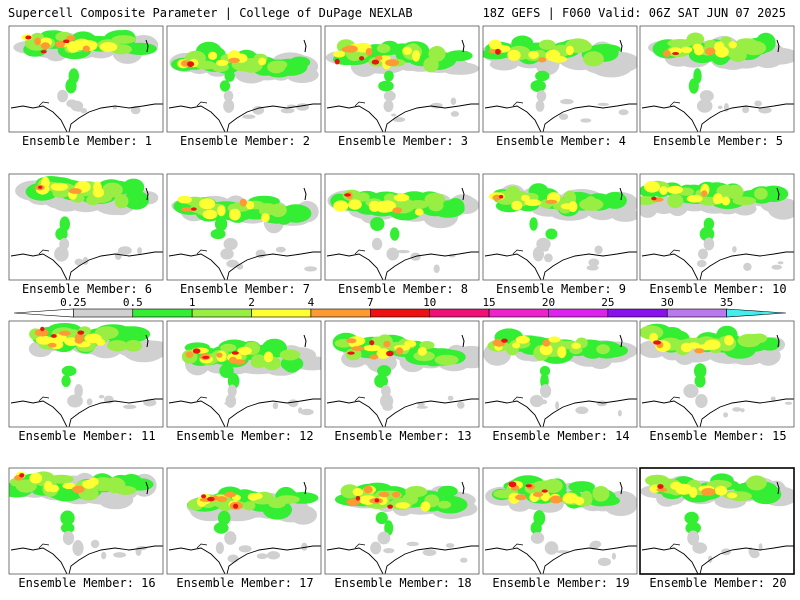 This screenshot has width=800, height=600. What do you see at coordinates (578, 313) in the screenshot?
I see `colorbar-swatch` at bounding box center [578, 313].